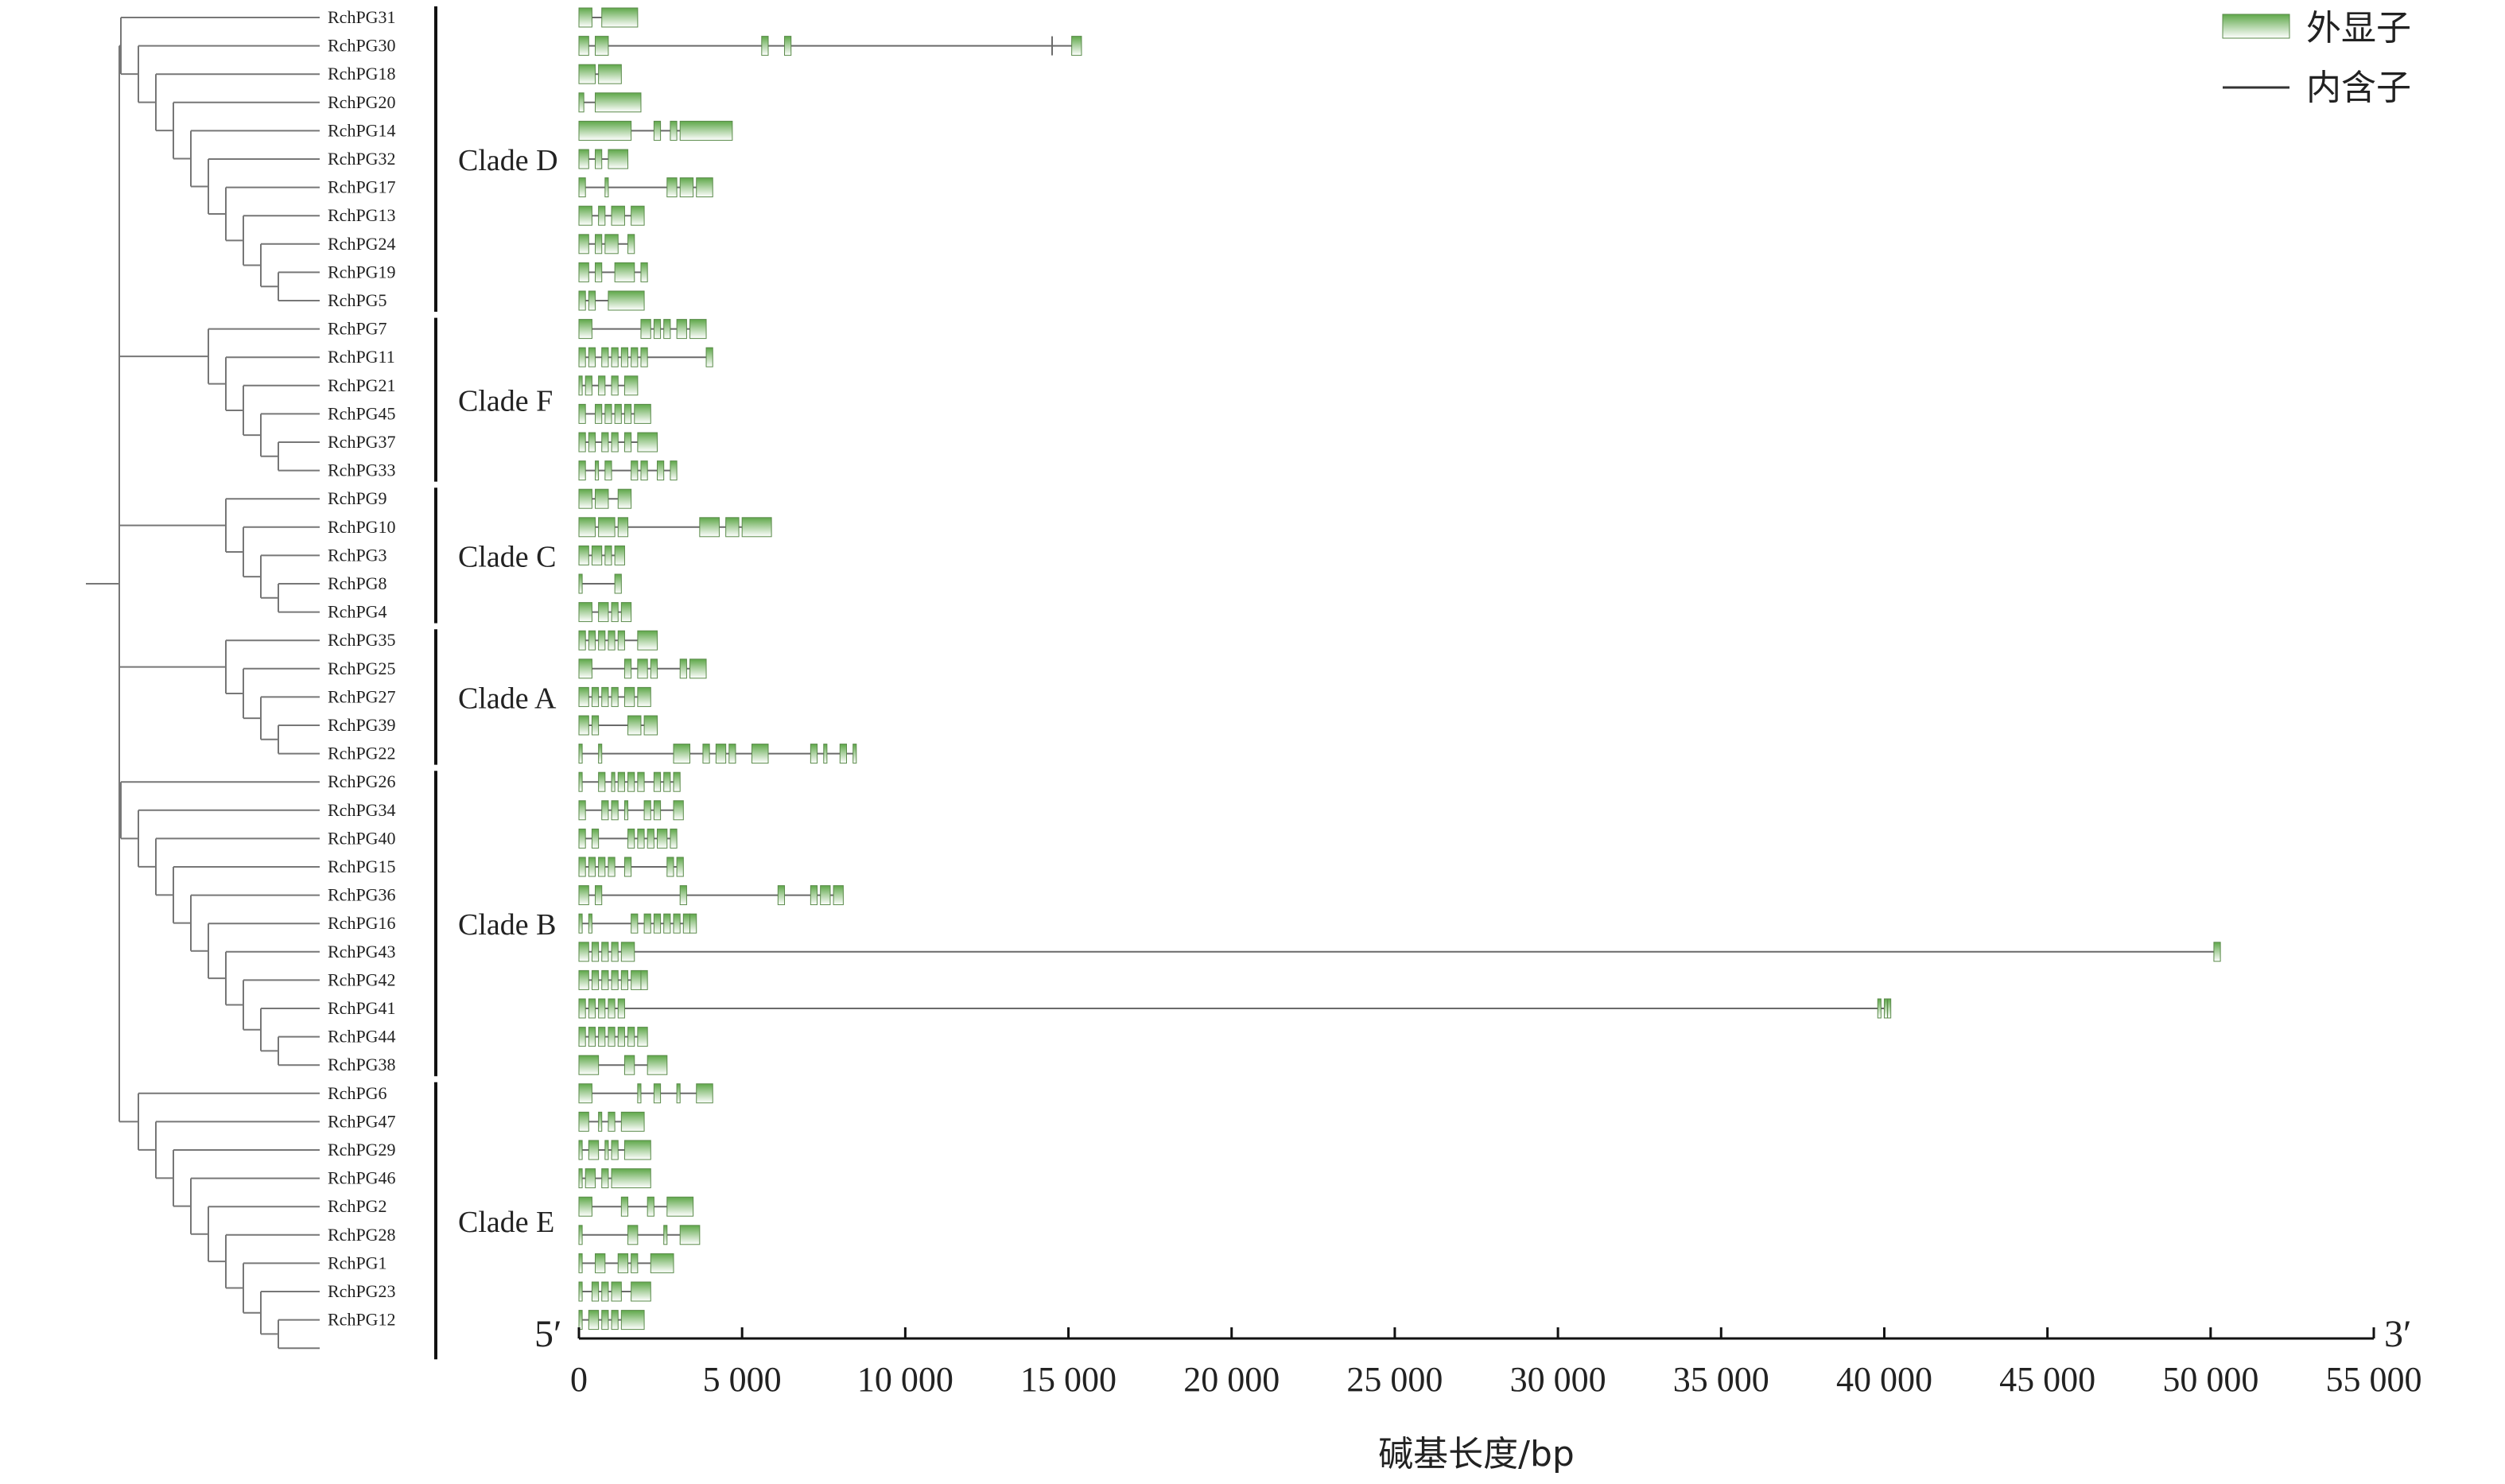  I want to click on tick-label: 15 000, so click(1068, 1379).